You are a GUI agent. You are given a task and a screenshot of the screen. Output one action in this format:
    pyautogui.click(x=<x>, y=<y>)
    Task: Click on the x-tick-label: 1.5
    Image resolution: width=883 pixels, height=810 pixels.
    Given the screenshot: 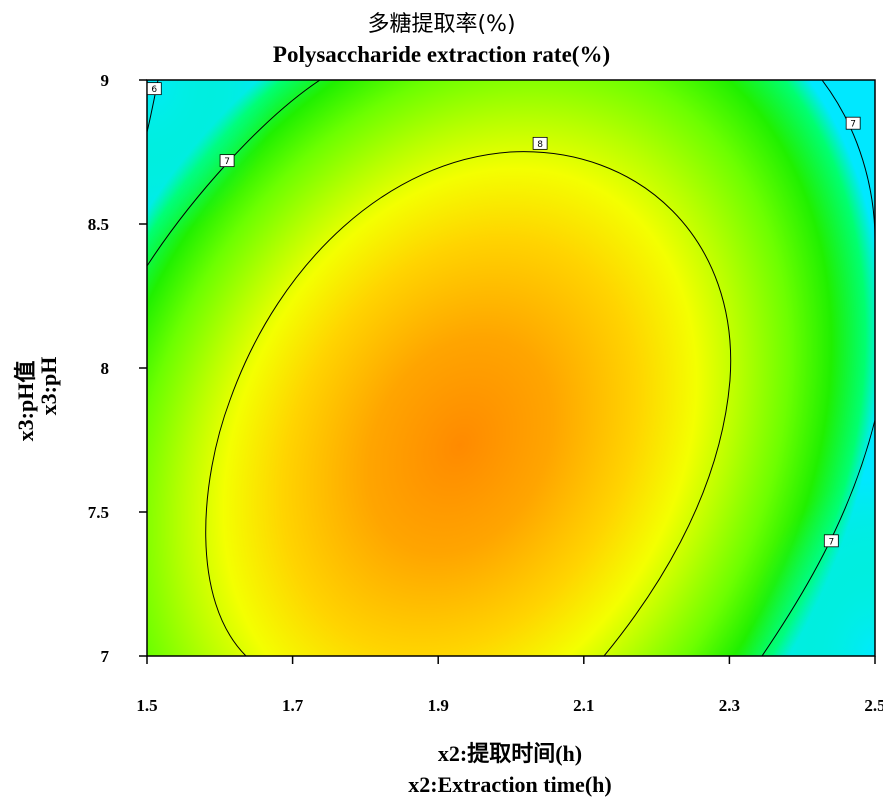 What is the action you would take?
    pyautogui.click(x=146, y=705)
    